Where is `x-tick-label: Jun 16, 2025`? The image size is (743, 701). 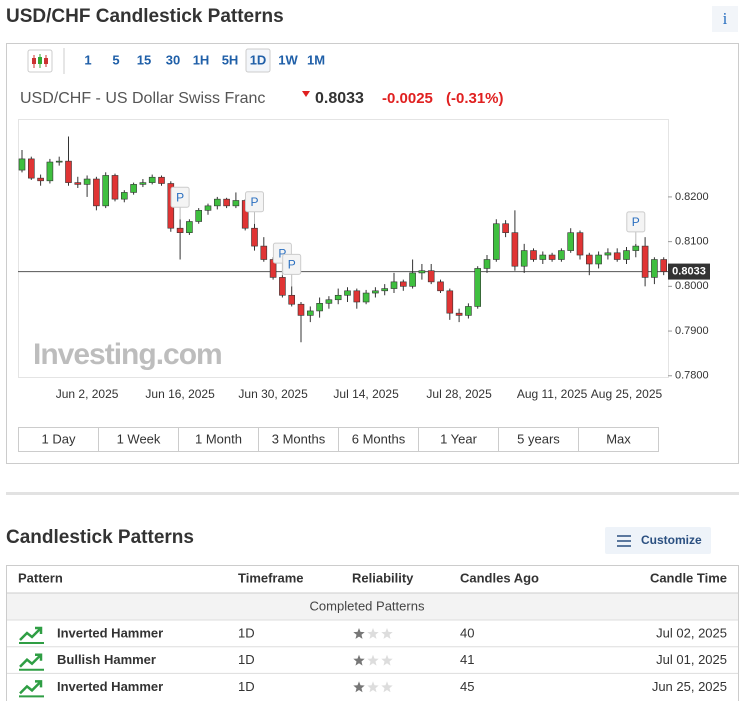 x-tick-label: Jun 16, 2025 is located at coordinates (180, 394).